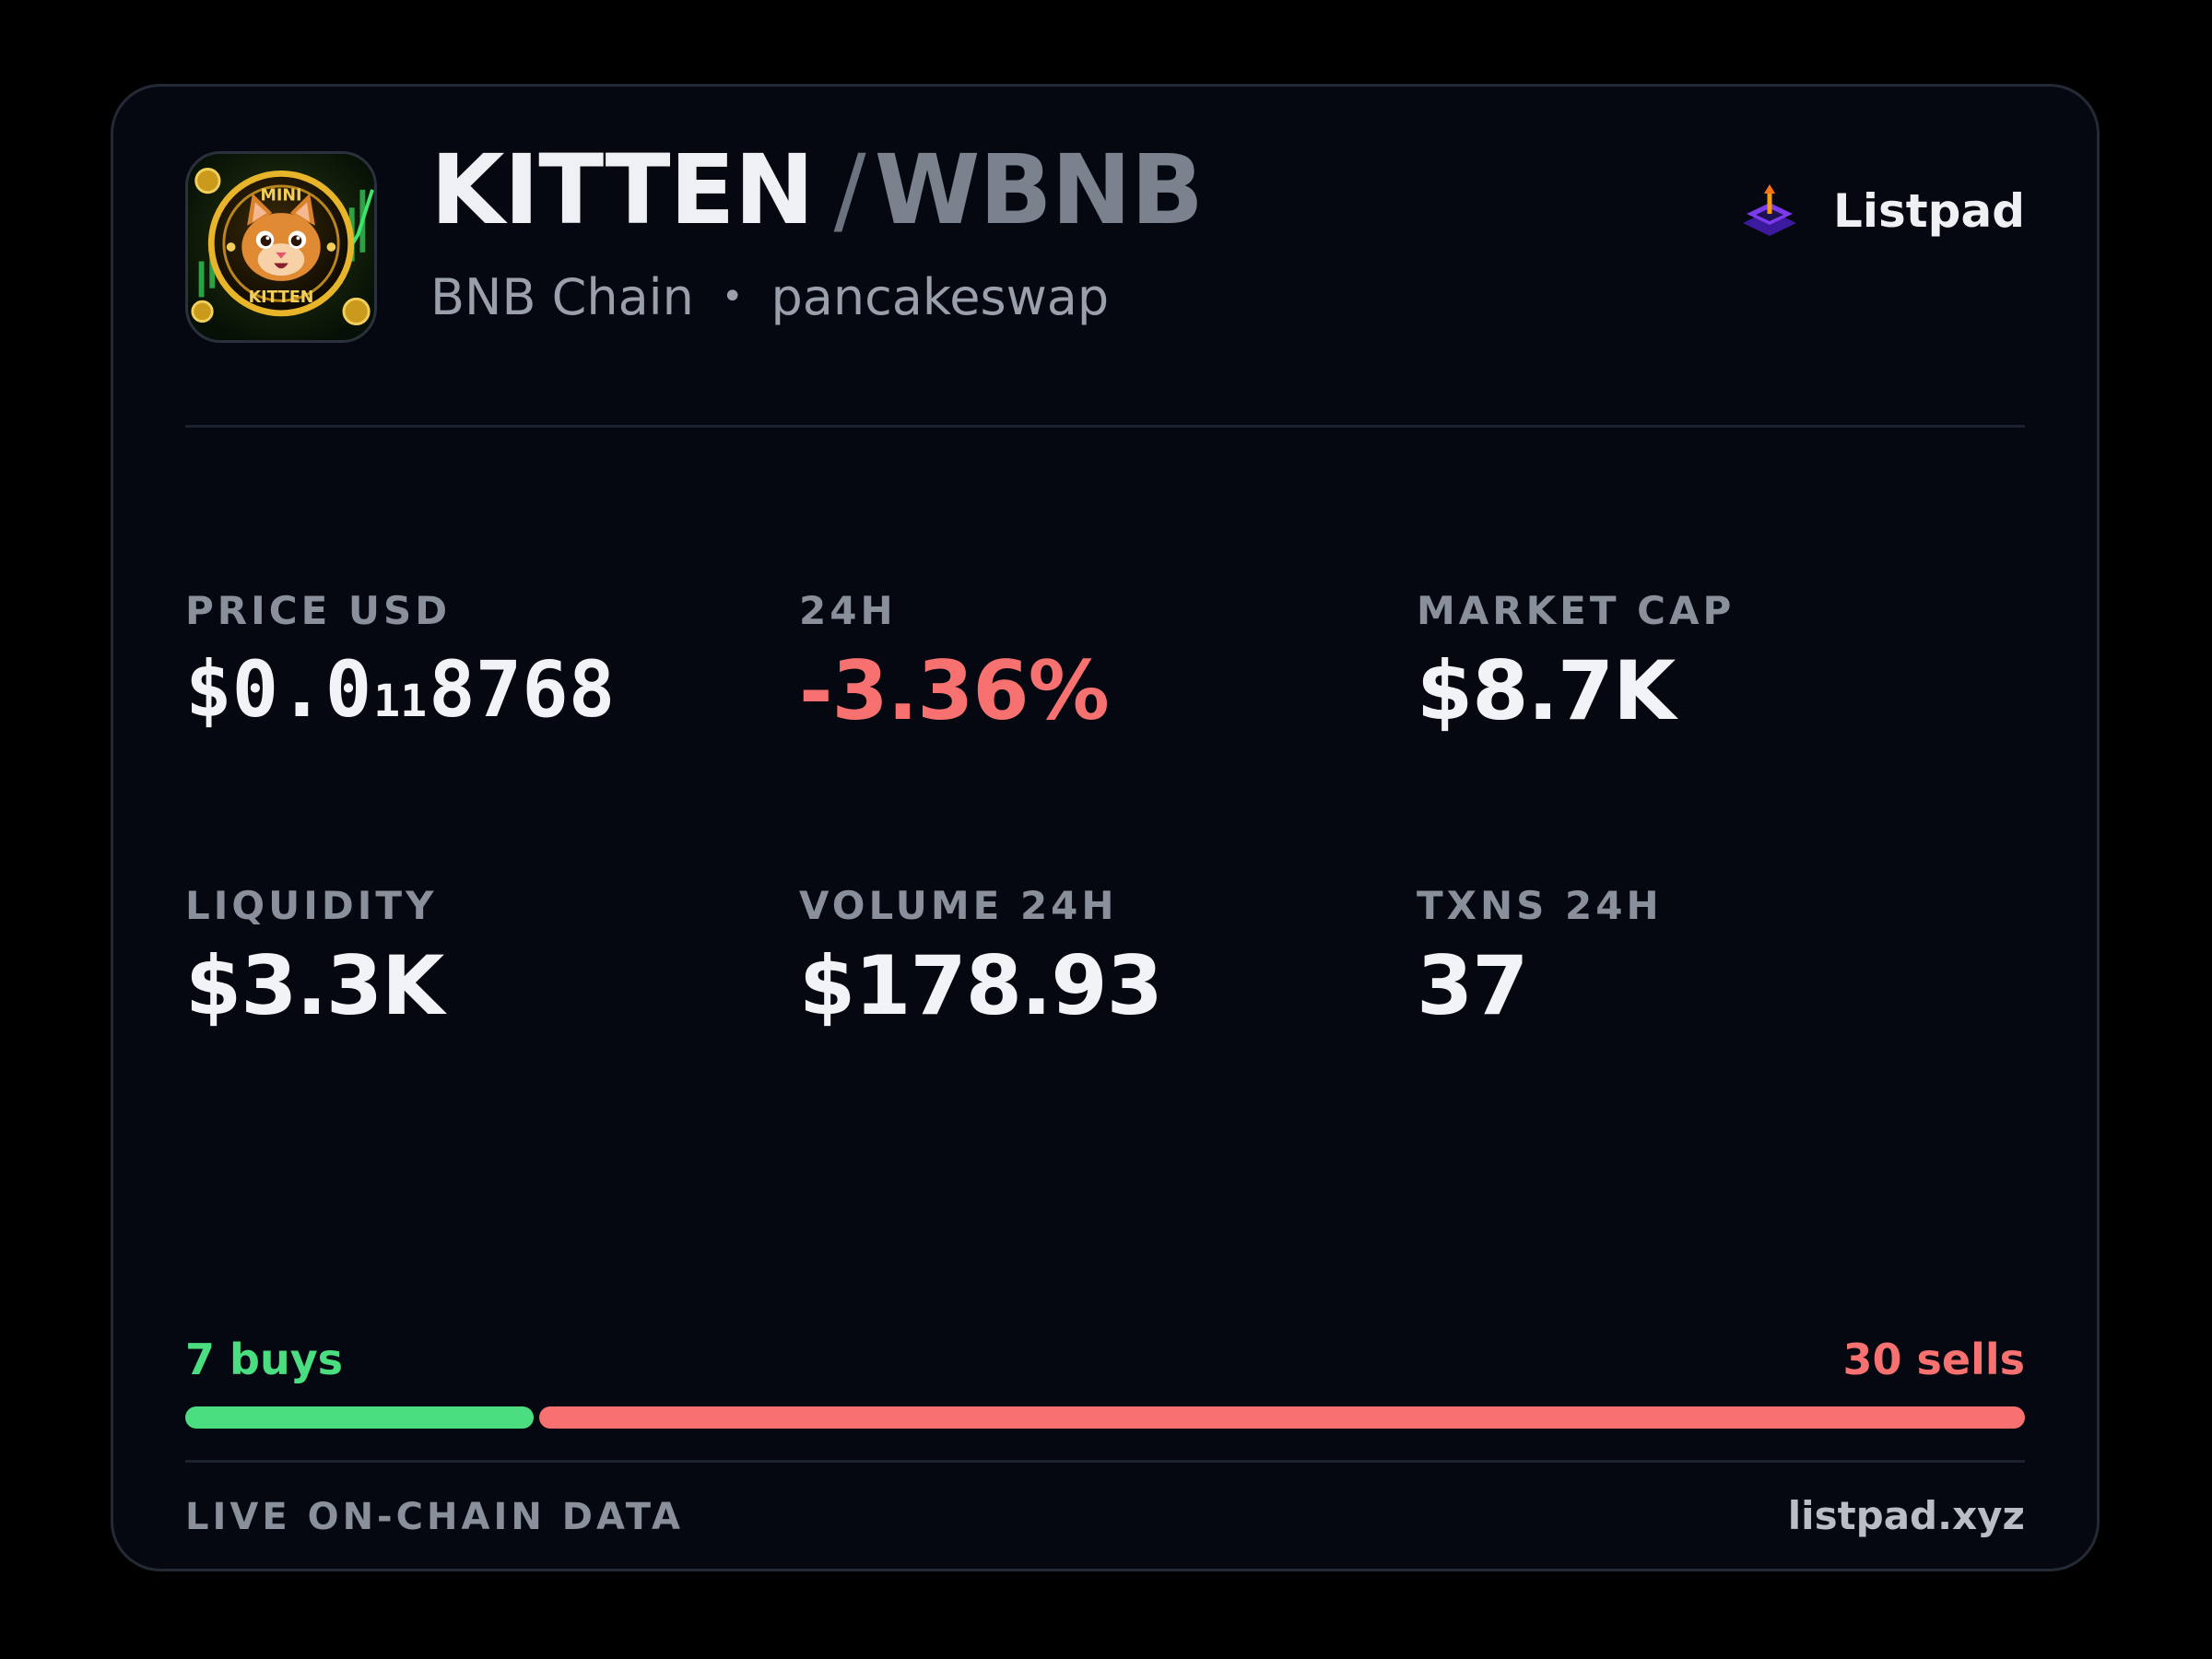 The height and width of the screenshot is (1659, 2212). Describe the element at coordinates (769, 298) in the screenshot. I see `pair-subtitle: BNB Chain • pancakeswap` at that location.